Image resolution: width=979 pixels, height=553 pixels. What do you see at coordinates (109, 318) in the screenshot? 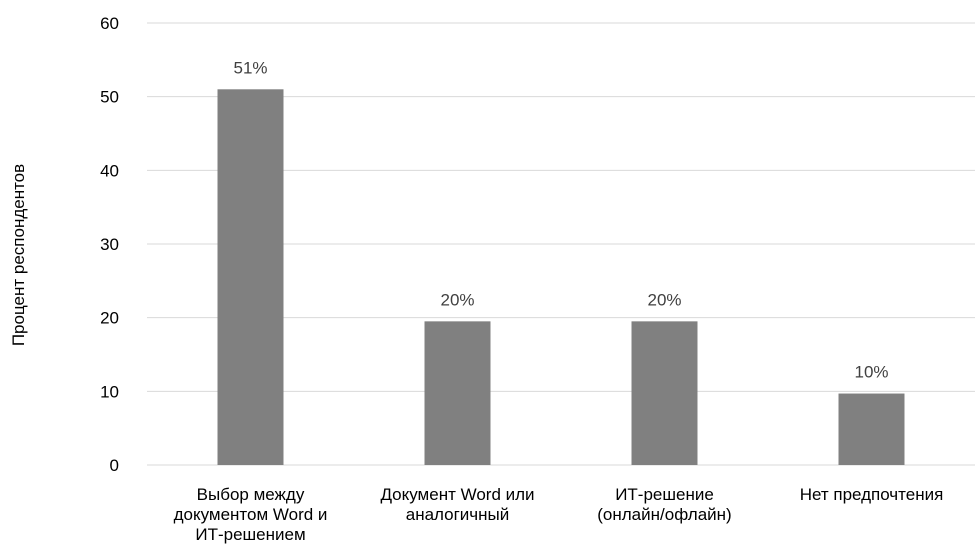
I see `y-tick-label: 20` at bounding box center [109, 318].